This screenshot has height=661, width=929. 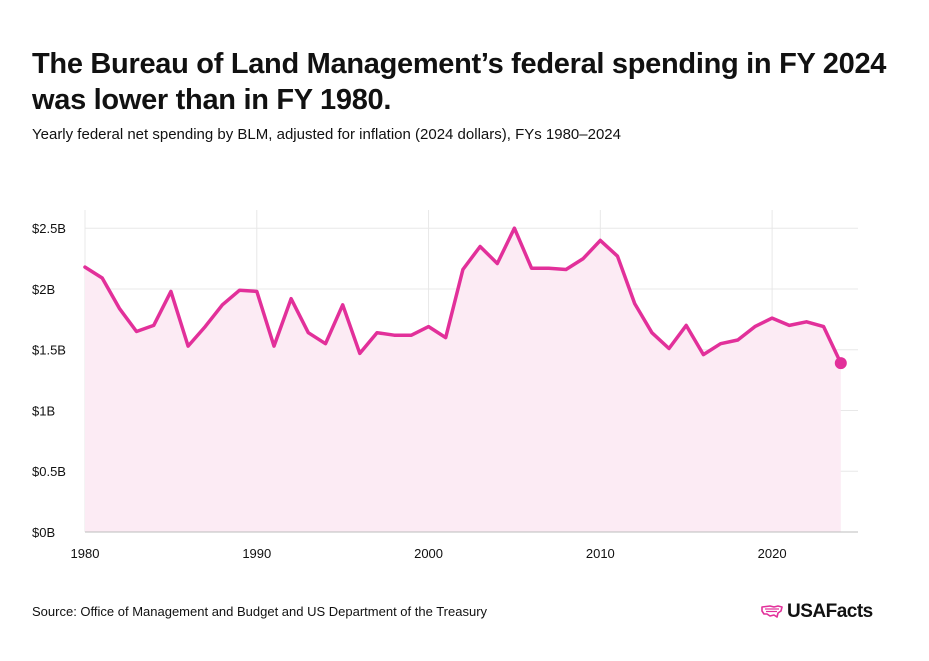 What do you see at coordinates (772, 611) in the screenshot?
I see `us-map-icon` at bounding box center [772, 611].